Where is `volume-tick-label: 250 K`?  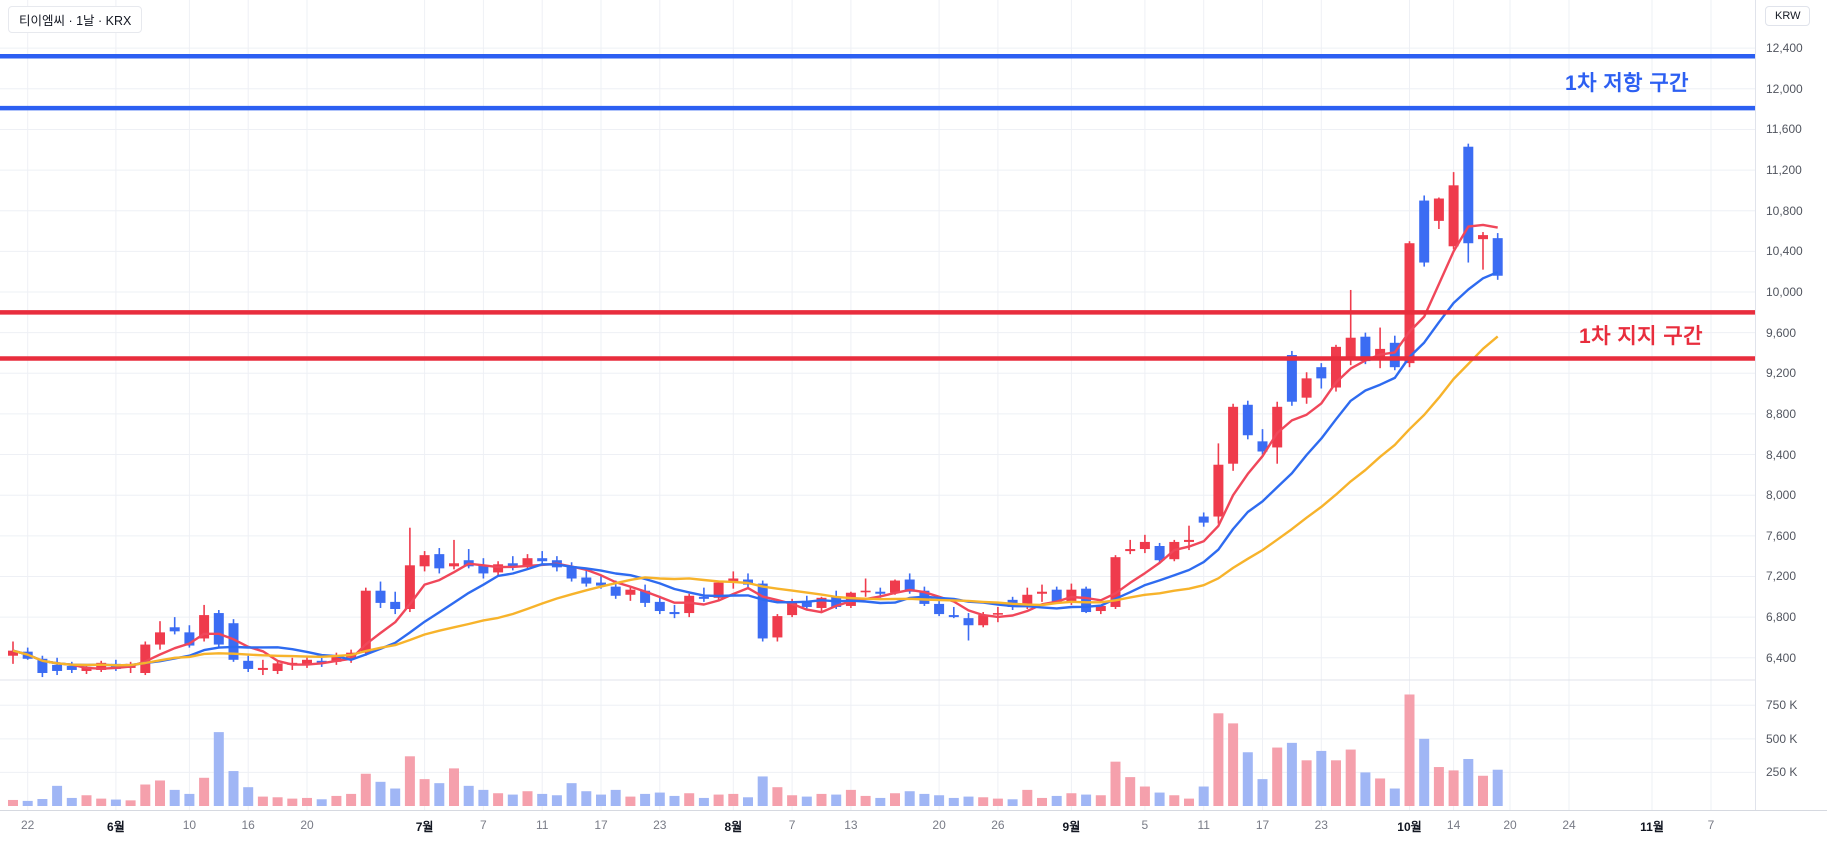
volume-tick-label: 250 K is located at coordinates (1782, 772).